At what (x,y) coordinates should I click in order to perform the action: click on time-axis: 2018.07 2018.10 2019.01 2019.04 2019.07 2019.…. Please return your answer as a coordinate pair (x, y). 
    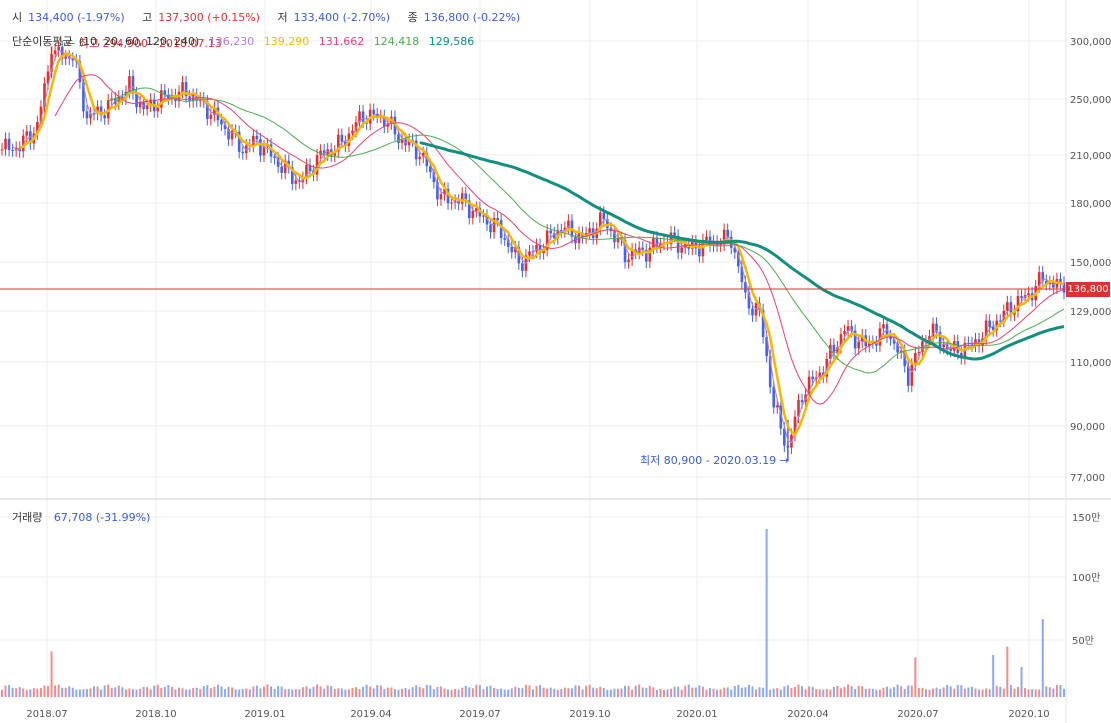
    Looking at the image, I should click on (537, 714).